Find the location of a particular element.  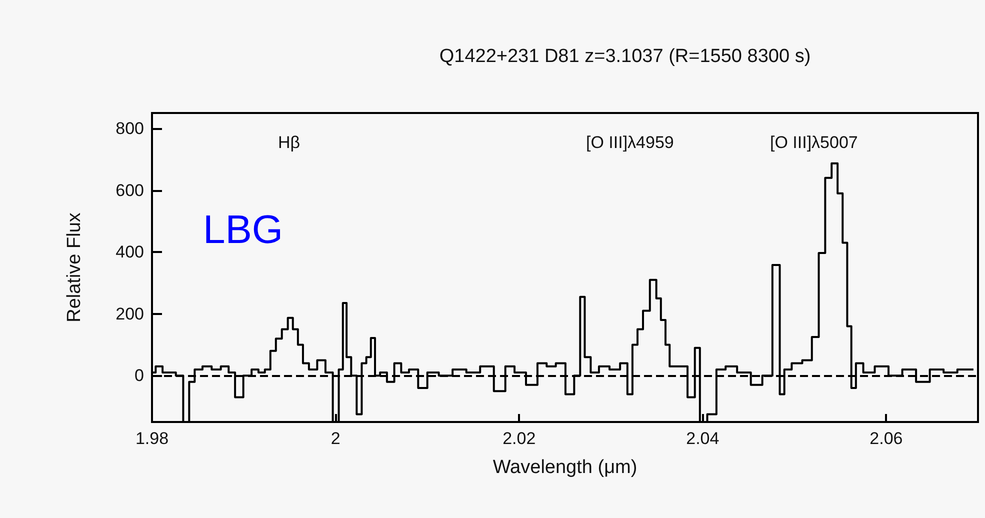

y-axis-title: Relative Flux is located at coordinates (74, 267).